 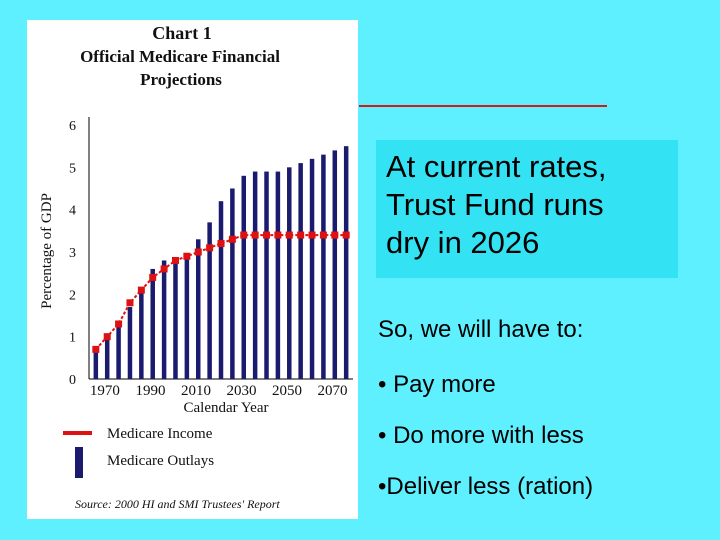 What do you see at coordinates (152, 323) in the screenshot?
I see `outlay-bar-1991` at bounding box center [152, 323].